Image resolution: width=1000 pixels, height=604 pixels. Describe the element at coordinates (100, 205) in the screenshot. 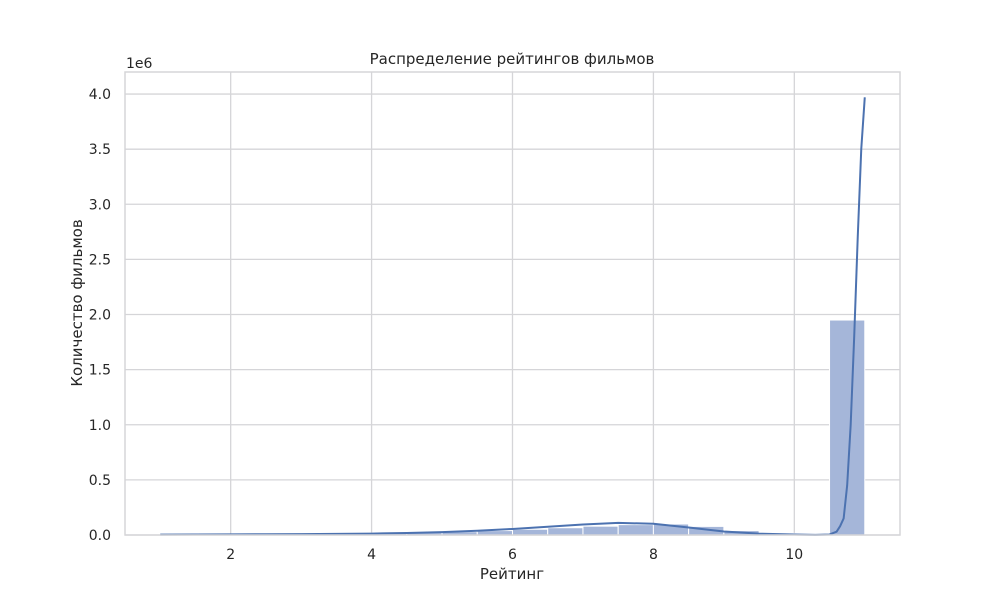

I see `y-tick-label: 3.0` at that location.